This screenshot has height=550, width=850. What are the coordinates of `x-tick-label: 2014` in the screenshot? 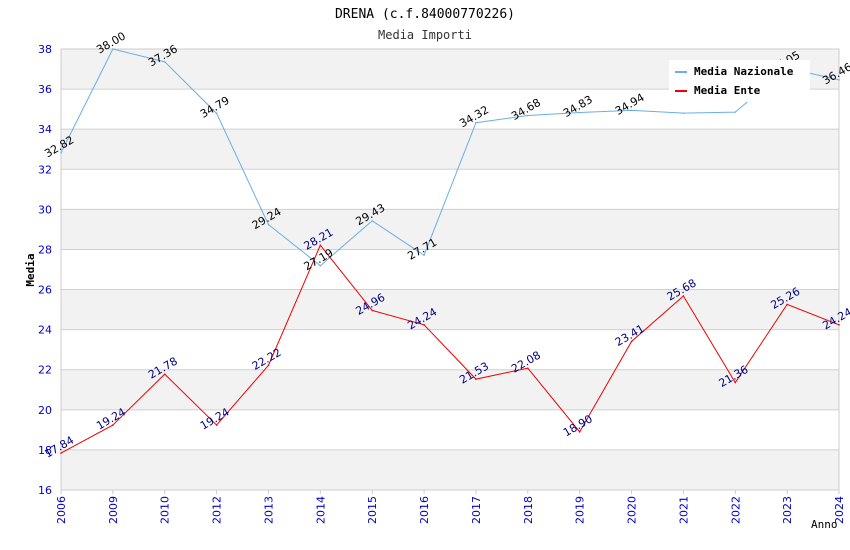 It's located at (320, 510).